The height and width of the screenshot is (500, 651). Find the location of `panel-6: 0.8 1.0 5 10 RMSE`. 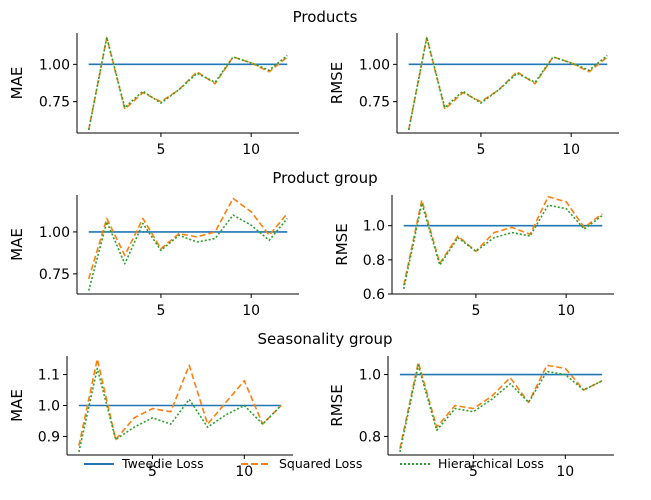

panel-6: 0.8 1.0 5 10 RMSE is located at coordinates (471, 418).